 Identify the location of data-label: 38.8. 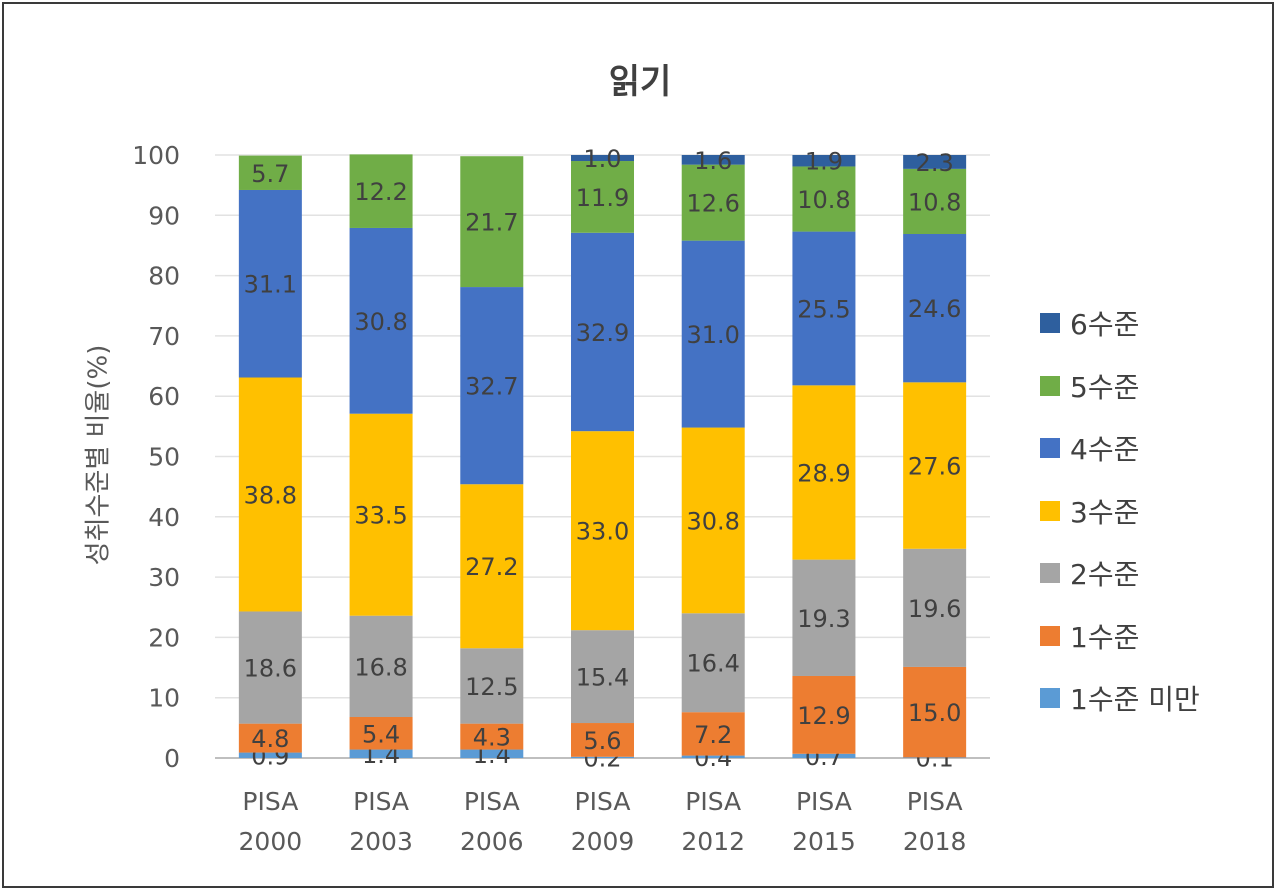
(270, 495).